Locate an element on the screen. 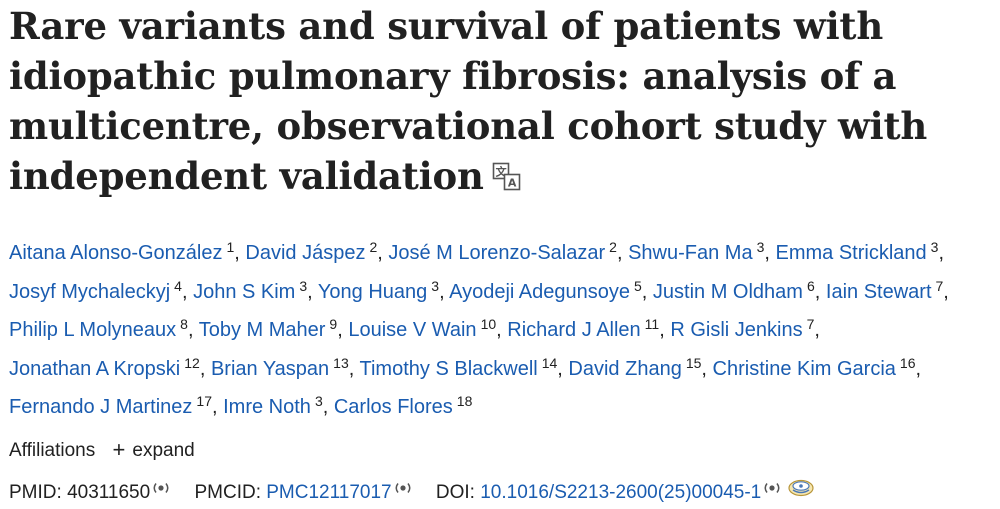 Image resolution: width=1000 pixels, height=509 pixels. affiliation-number: 5 is located at coordinates (637, 285).